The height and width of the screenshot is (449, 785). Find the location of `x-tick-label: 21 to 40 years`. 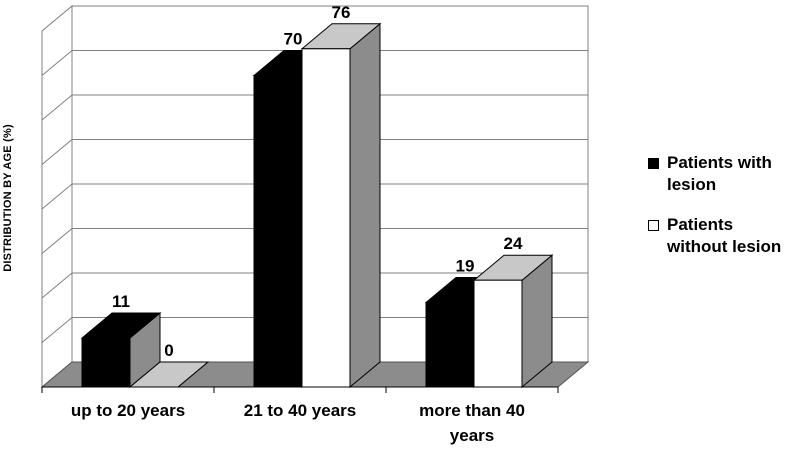

x-tick-label: 21 to 40 years is located at coordinates (300, 410).